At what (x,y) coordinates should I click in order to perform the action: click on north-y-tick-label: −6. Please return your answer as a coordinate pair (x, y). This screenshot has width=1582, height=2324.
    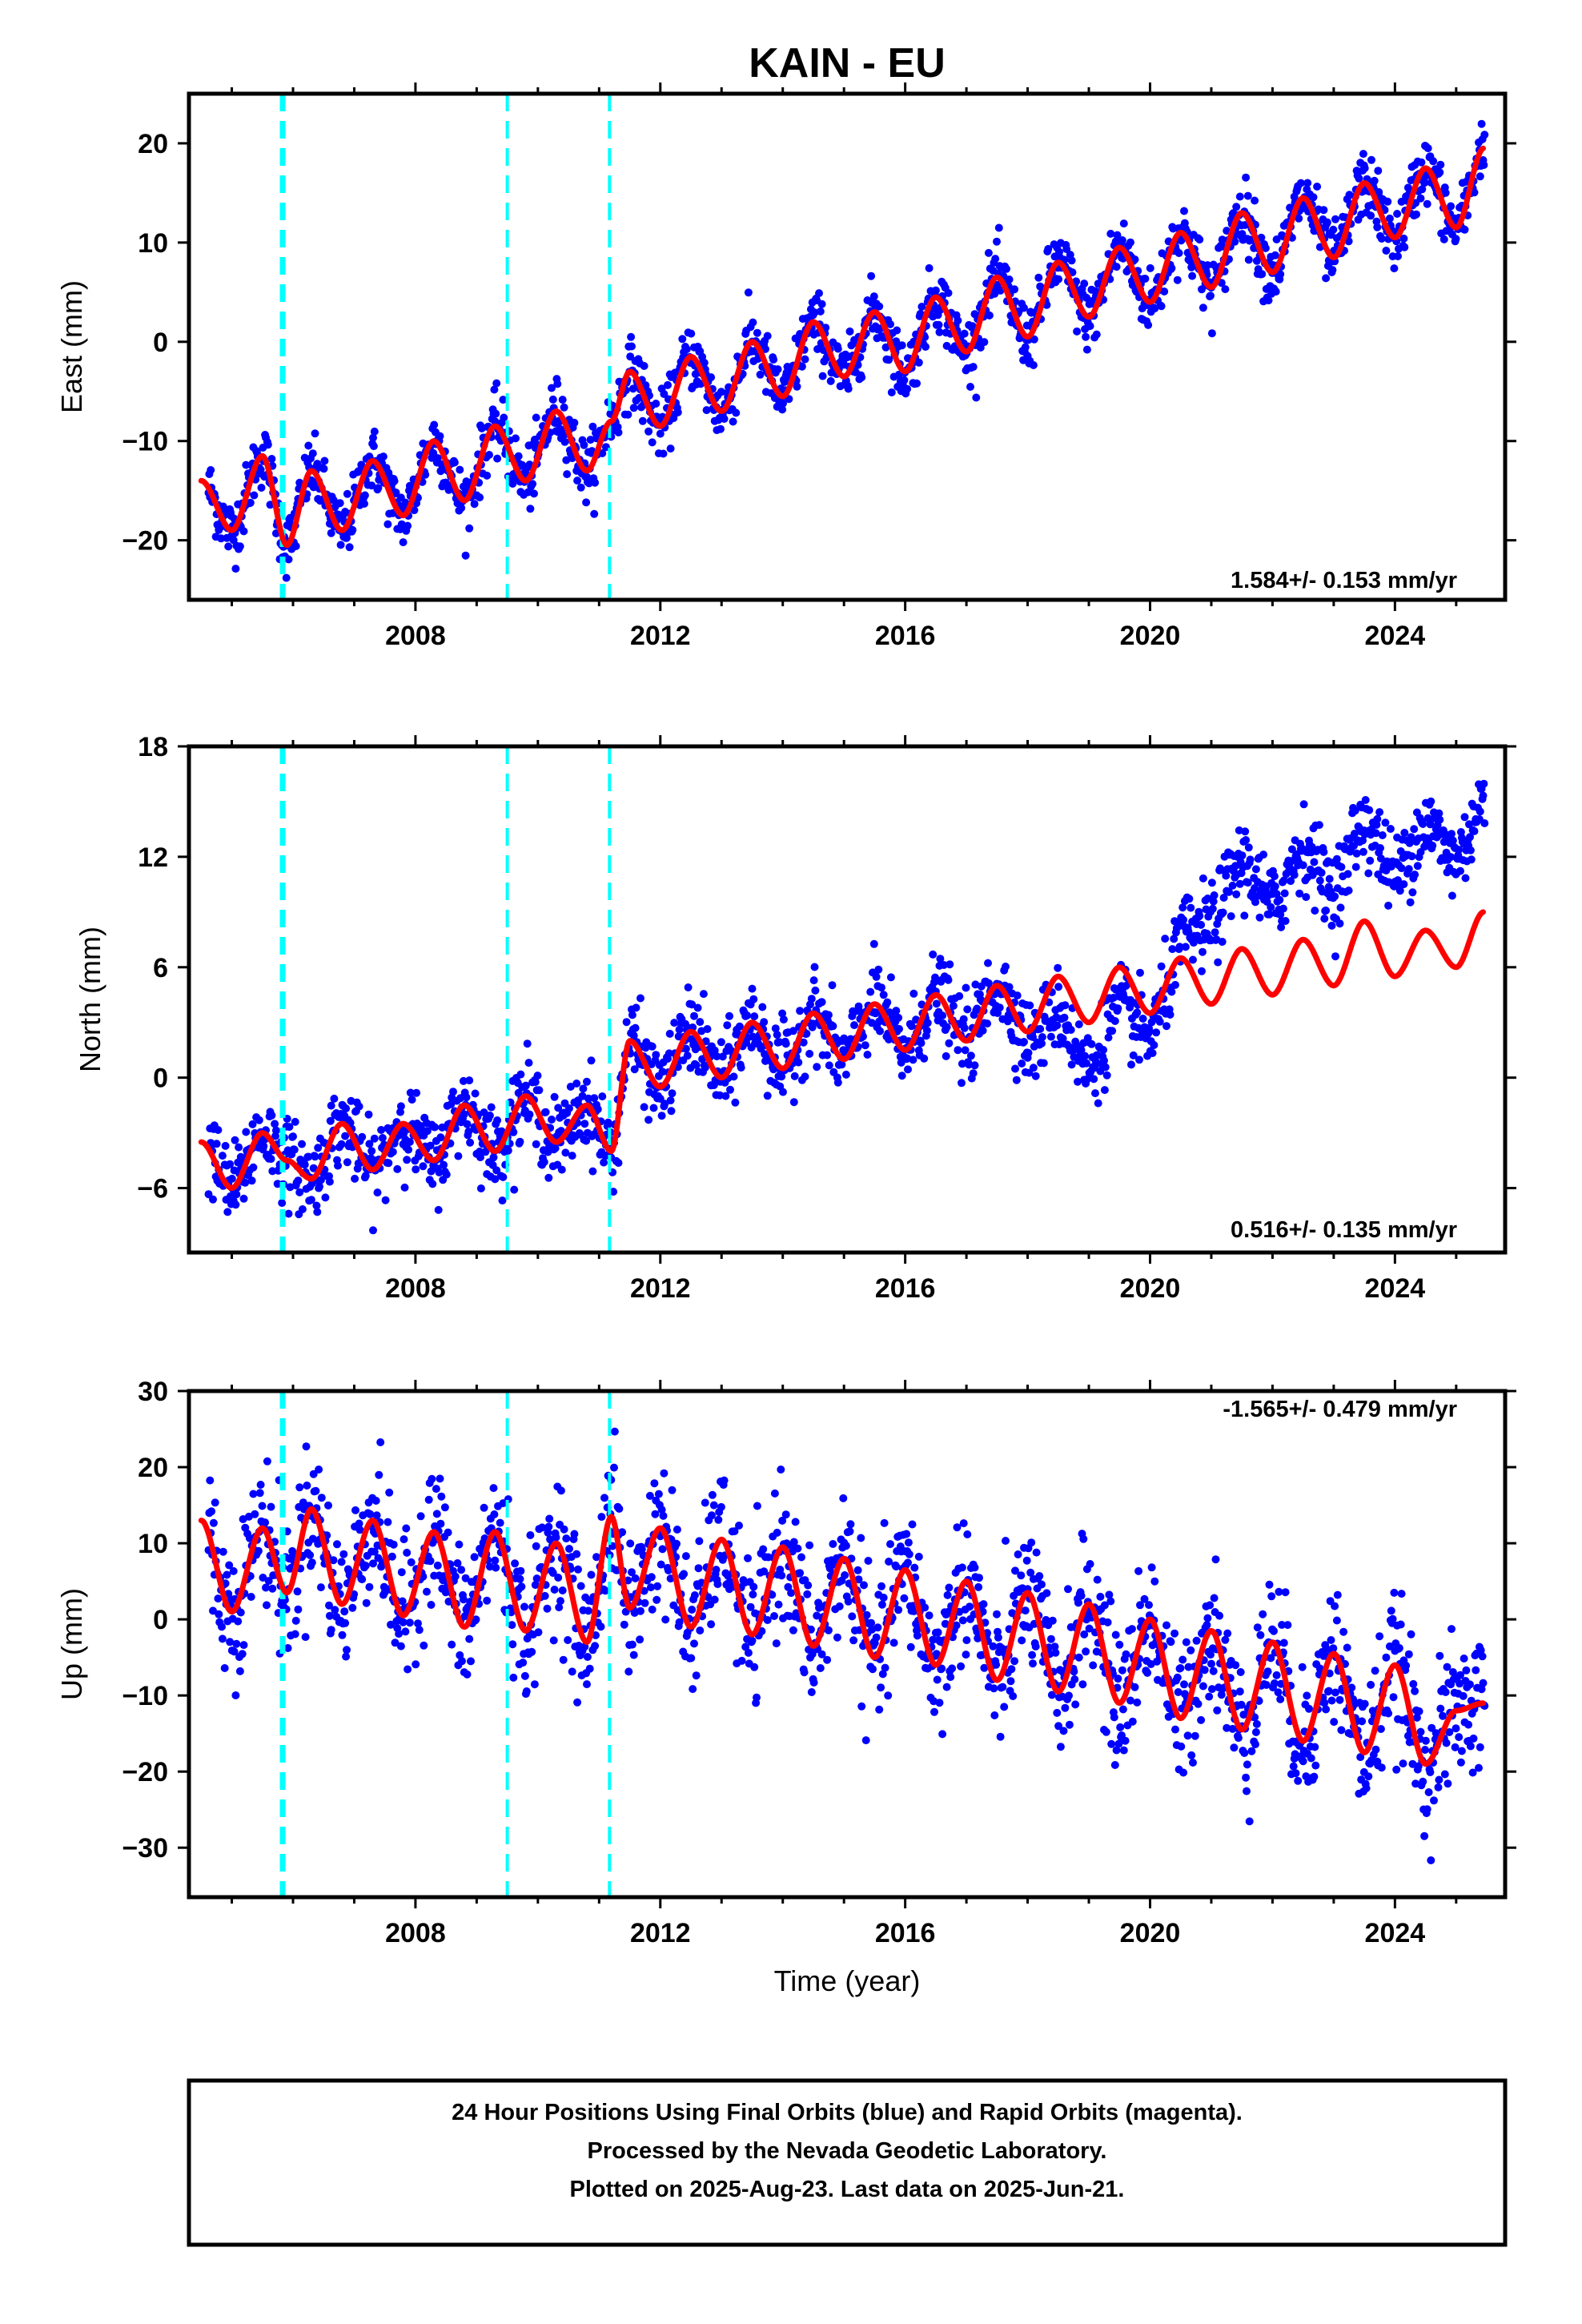
    Looking at the image, I should click on (152, 1189).